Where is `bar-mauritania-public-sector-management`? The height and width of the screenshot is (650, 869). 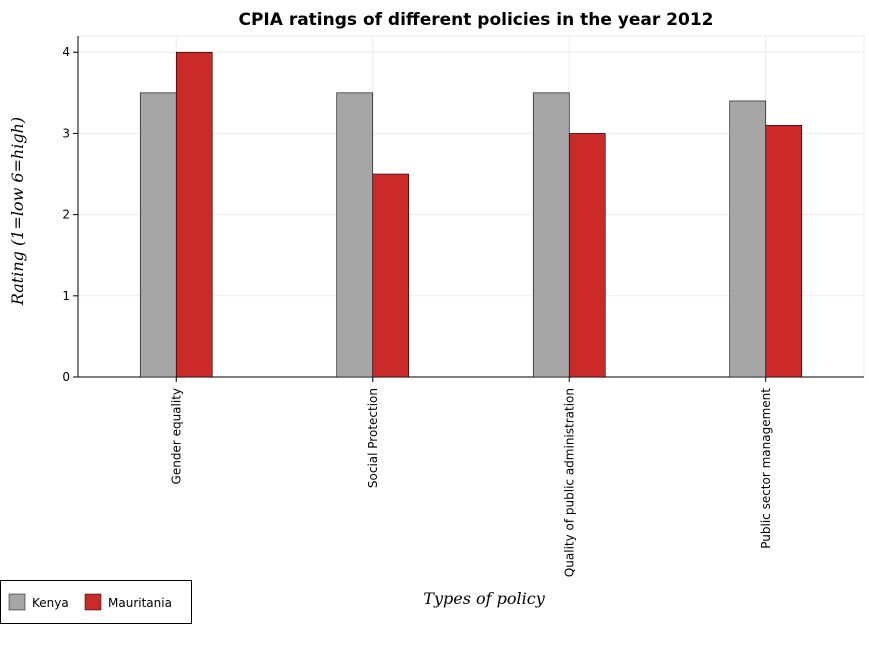 bar-mauritania-public-sector-management is located at coordinates (784, 251).